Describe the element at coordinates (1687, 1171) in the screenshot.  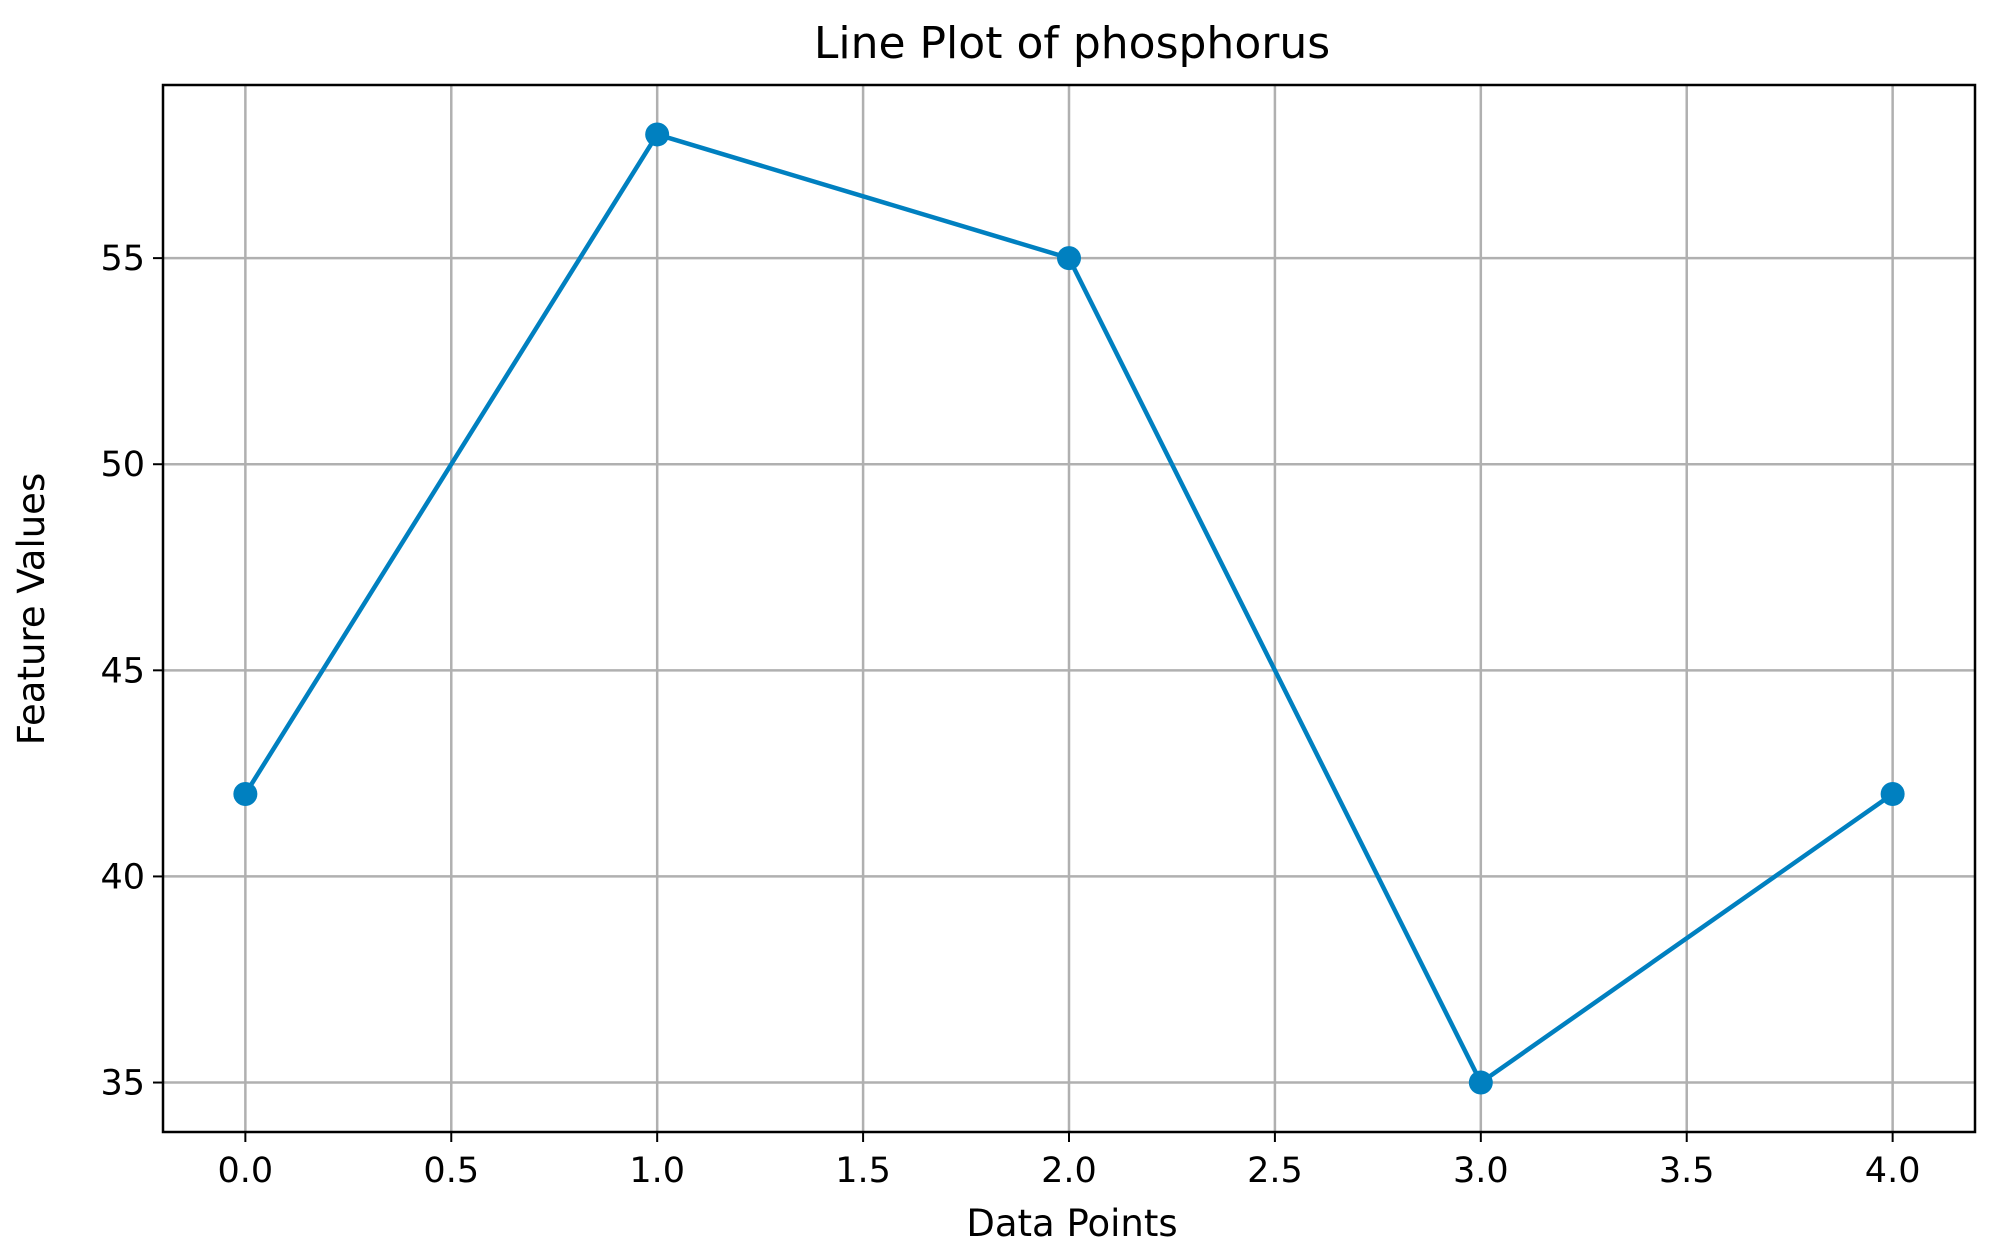
I see `x-tick-label: 3.5` at that location.